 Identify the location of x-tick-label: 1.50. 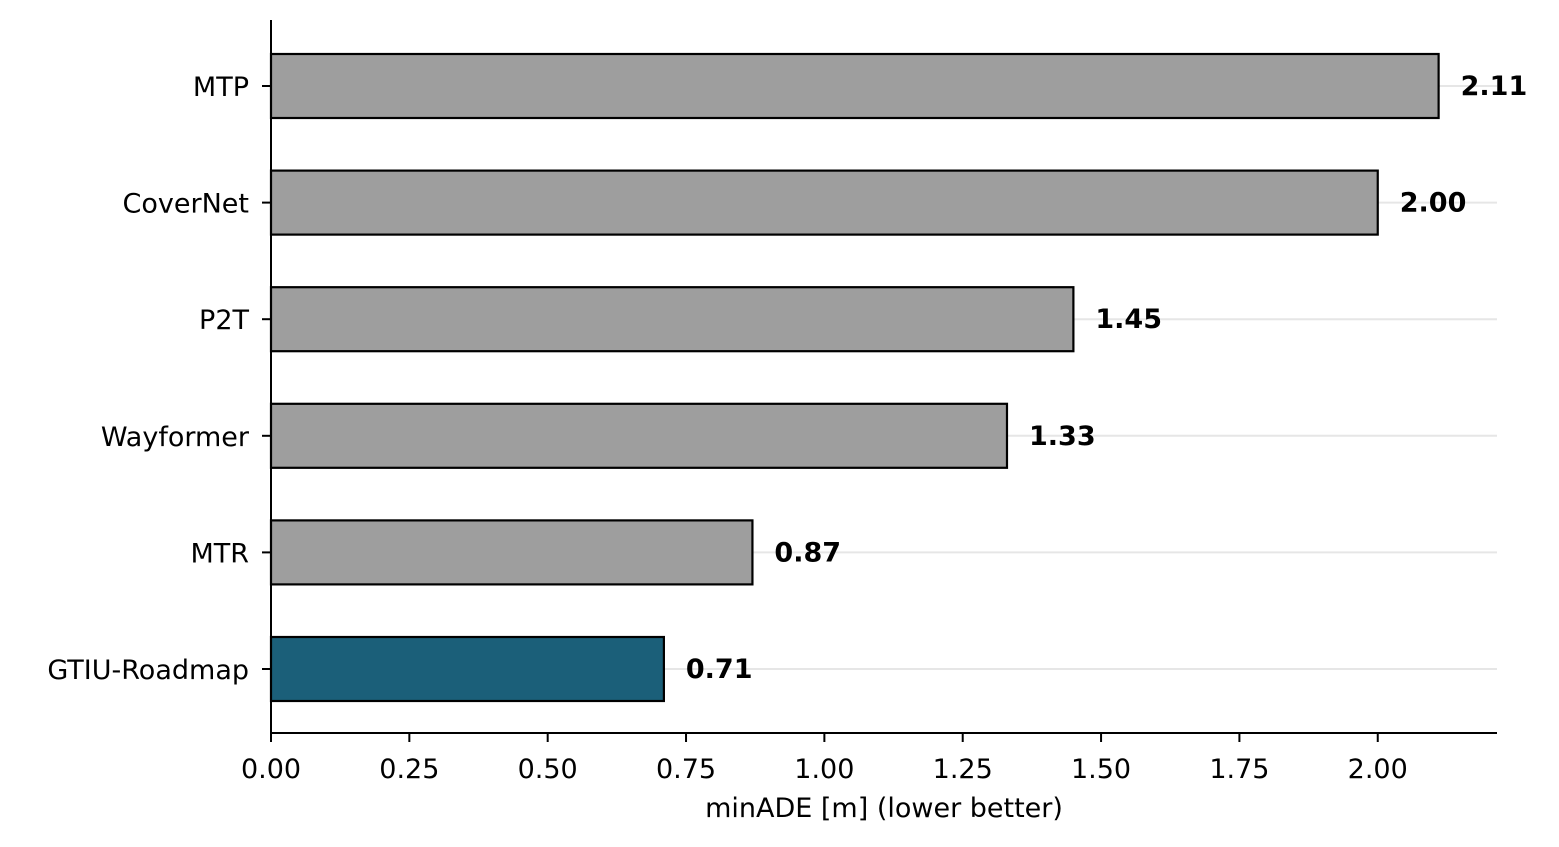
(1101, 769).